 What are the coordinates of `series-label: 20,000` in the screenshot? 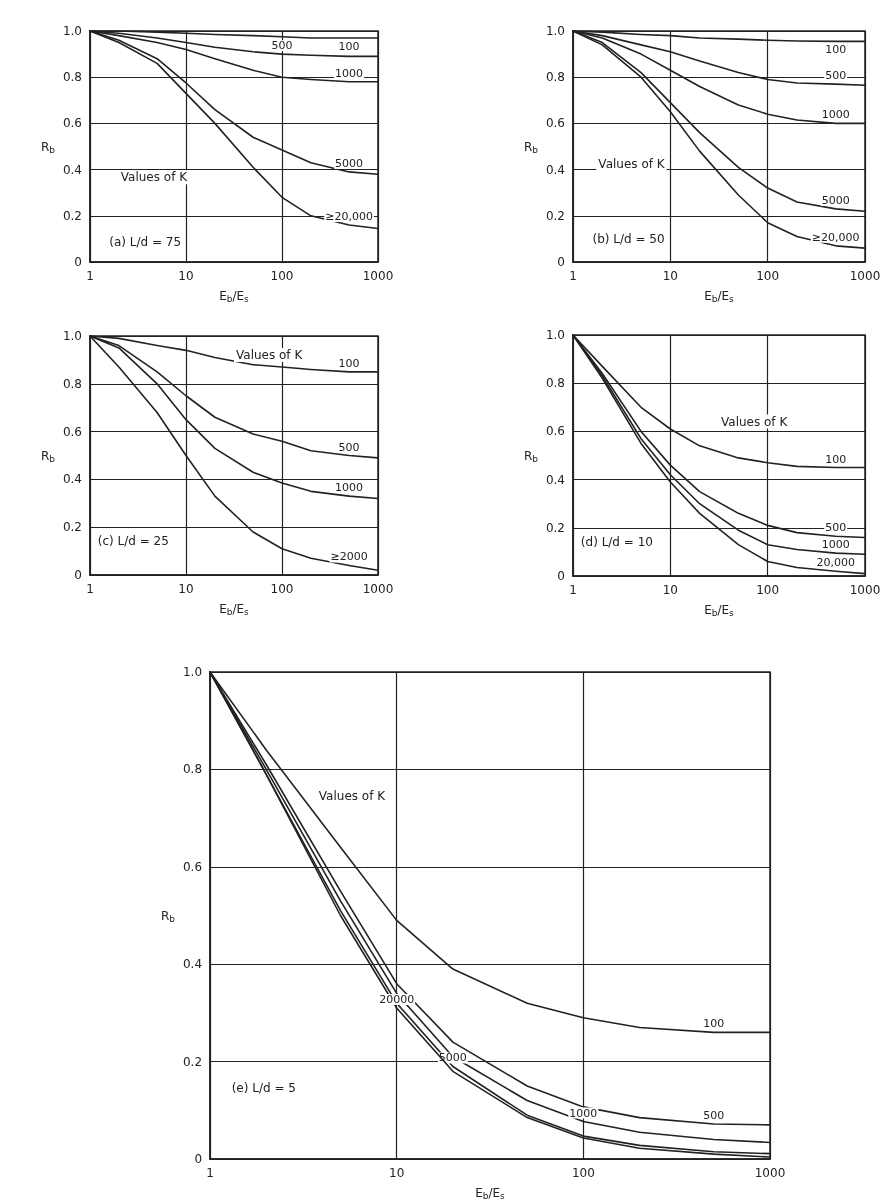 It's located at (835, 563).